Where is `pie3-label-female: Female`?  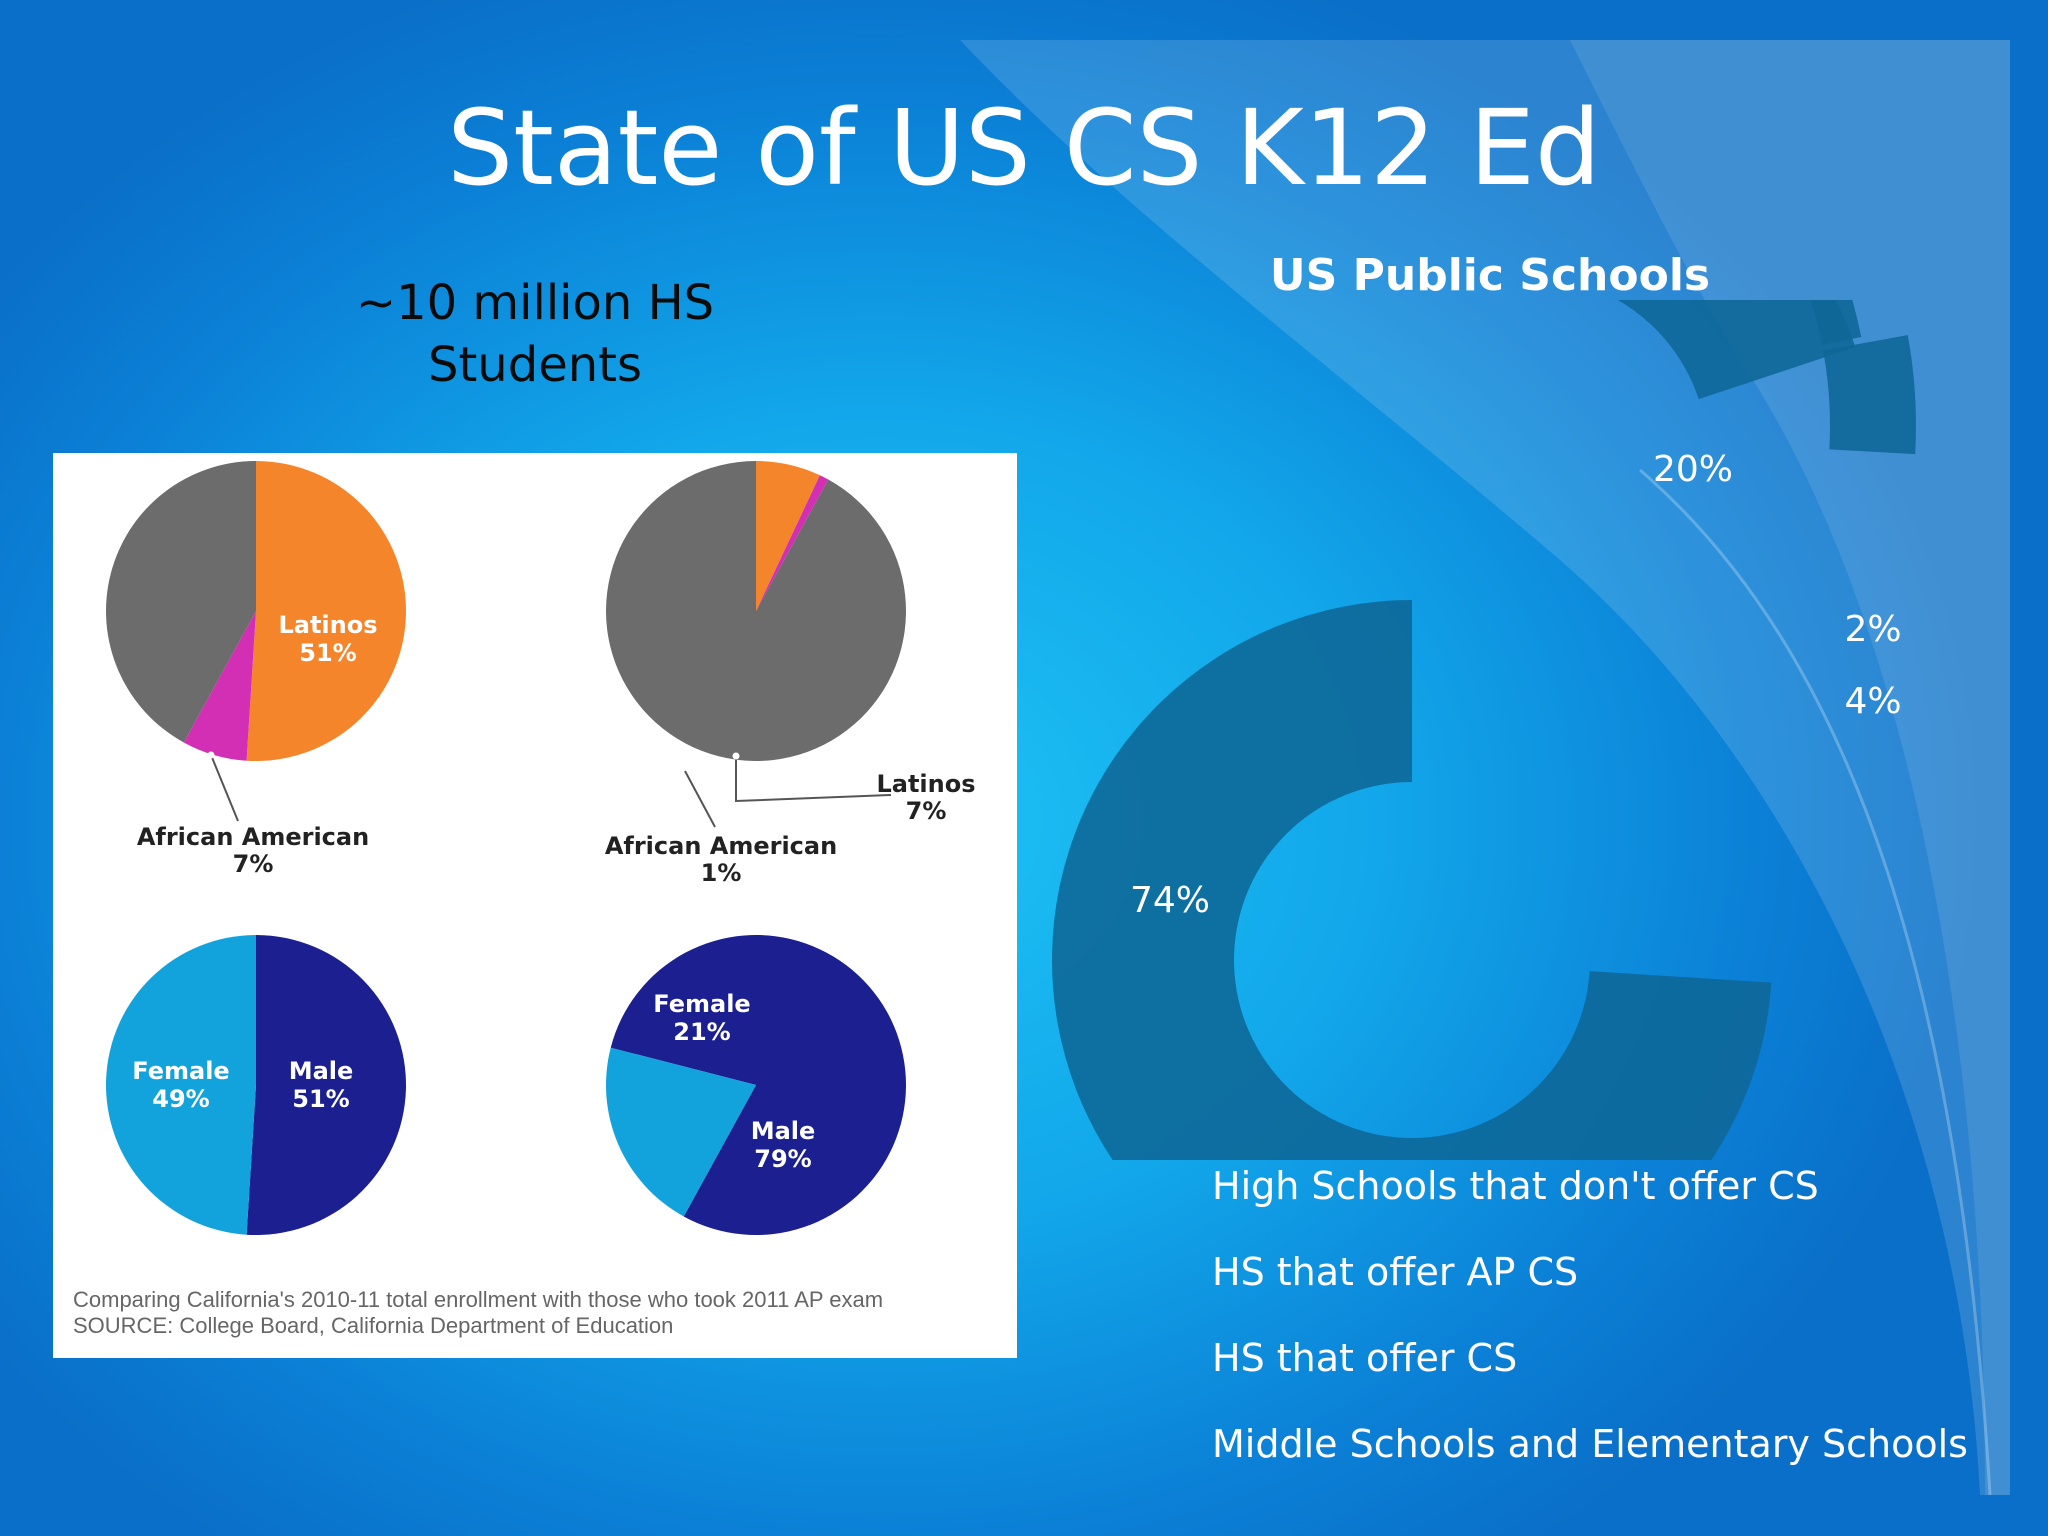
pie3-label-female: Female is located at coordinates (180, 1071).